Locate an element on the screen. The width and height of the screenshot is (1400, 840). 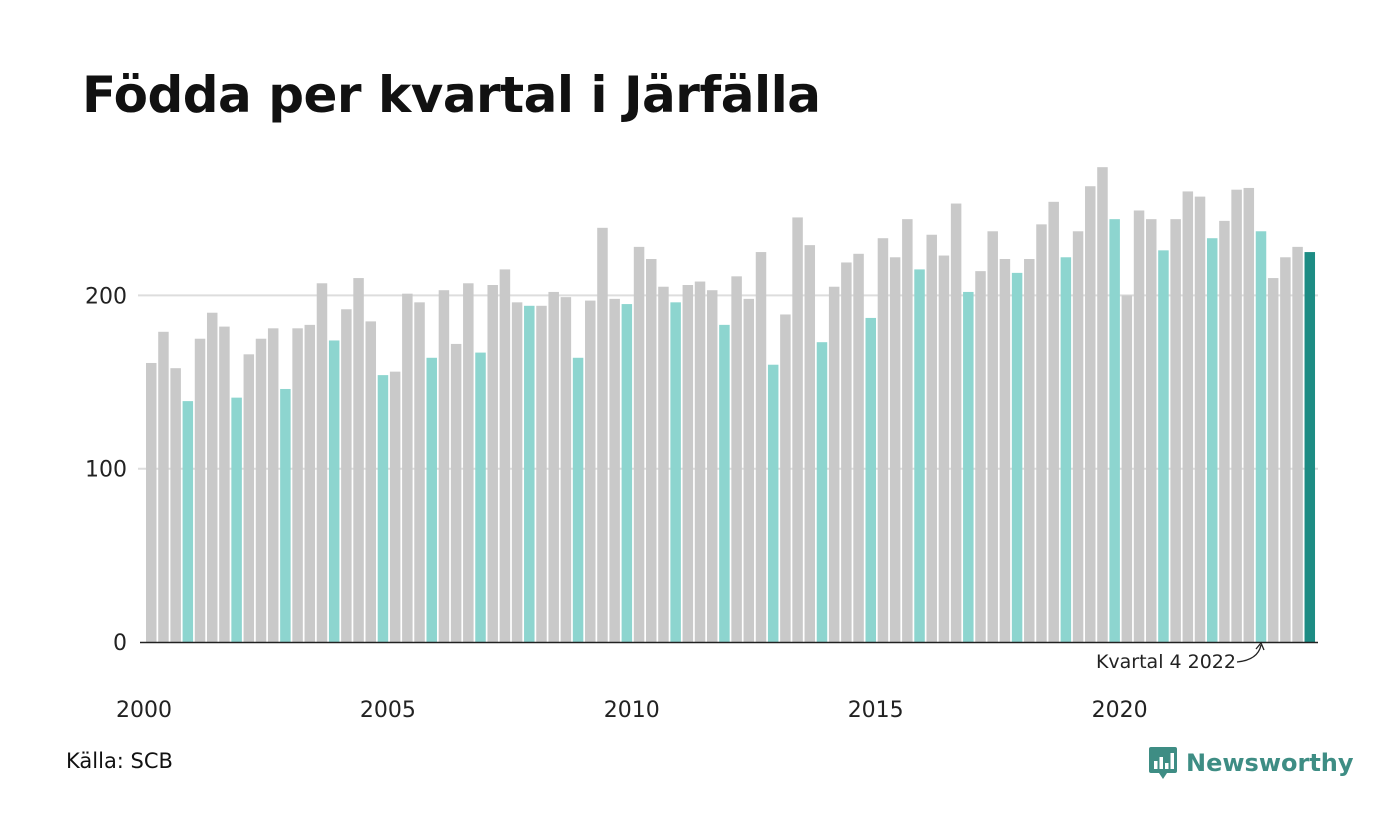
annotation-arrowhead is located at coordinates (1260, 646).